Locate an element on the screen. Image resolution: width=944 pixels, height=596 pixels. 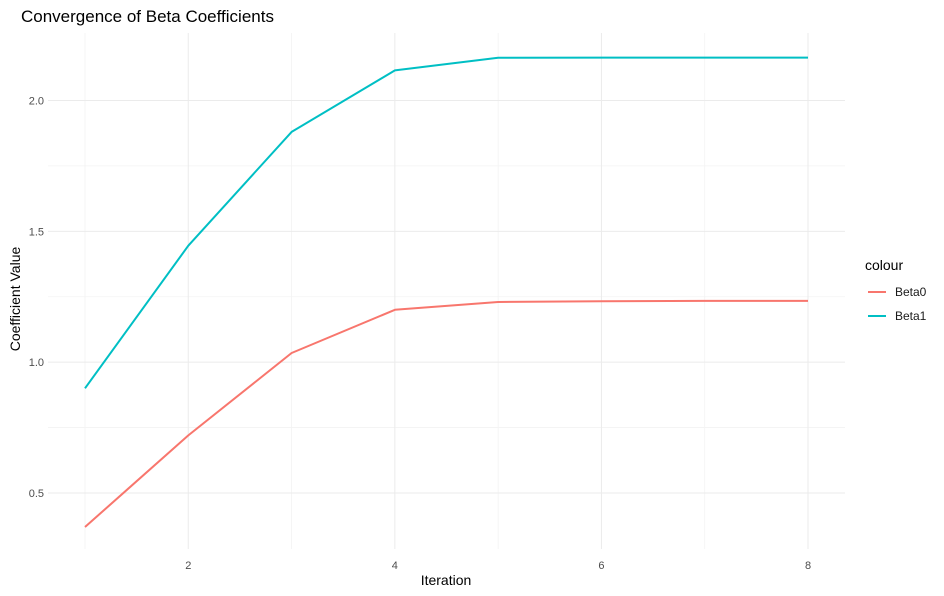
x-tick-label: 4 is located at coordinates (395, 566).